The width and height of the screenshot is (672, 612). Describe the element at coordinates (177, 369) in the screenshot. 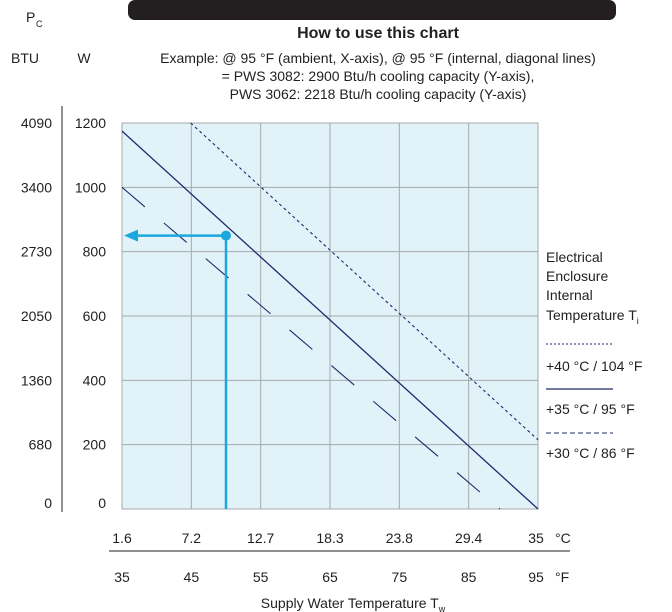

I see `example-annotation` at that location.